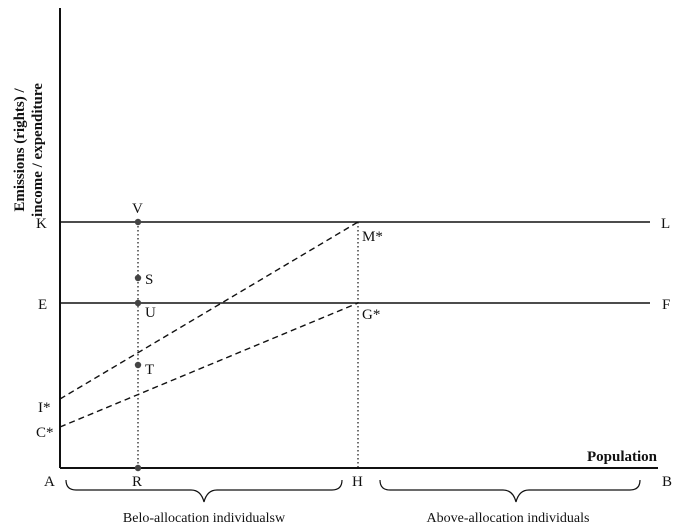 This screenshot has height=532, width=686. Describe the element at coordinates (49, 482) in the screenshot. I see `label-a: A` at that location.